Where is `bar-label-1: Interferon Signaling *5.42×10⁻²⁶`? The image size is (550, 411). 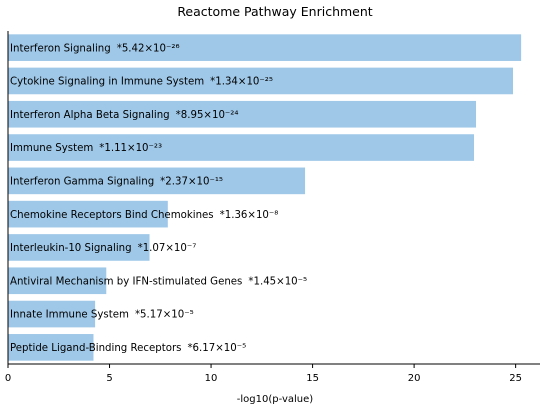 bar-label-1: Interferon Signaling *5.42×10⁻²⁶ is located at coordinates (95, 48).